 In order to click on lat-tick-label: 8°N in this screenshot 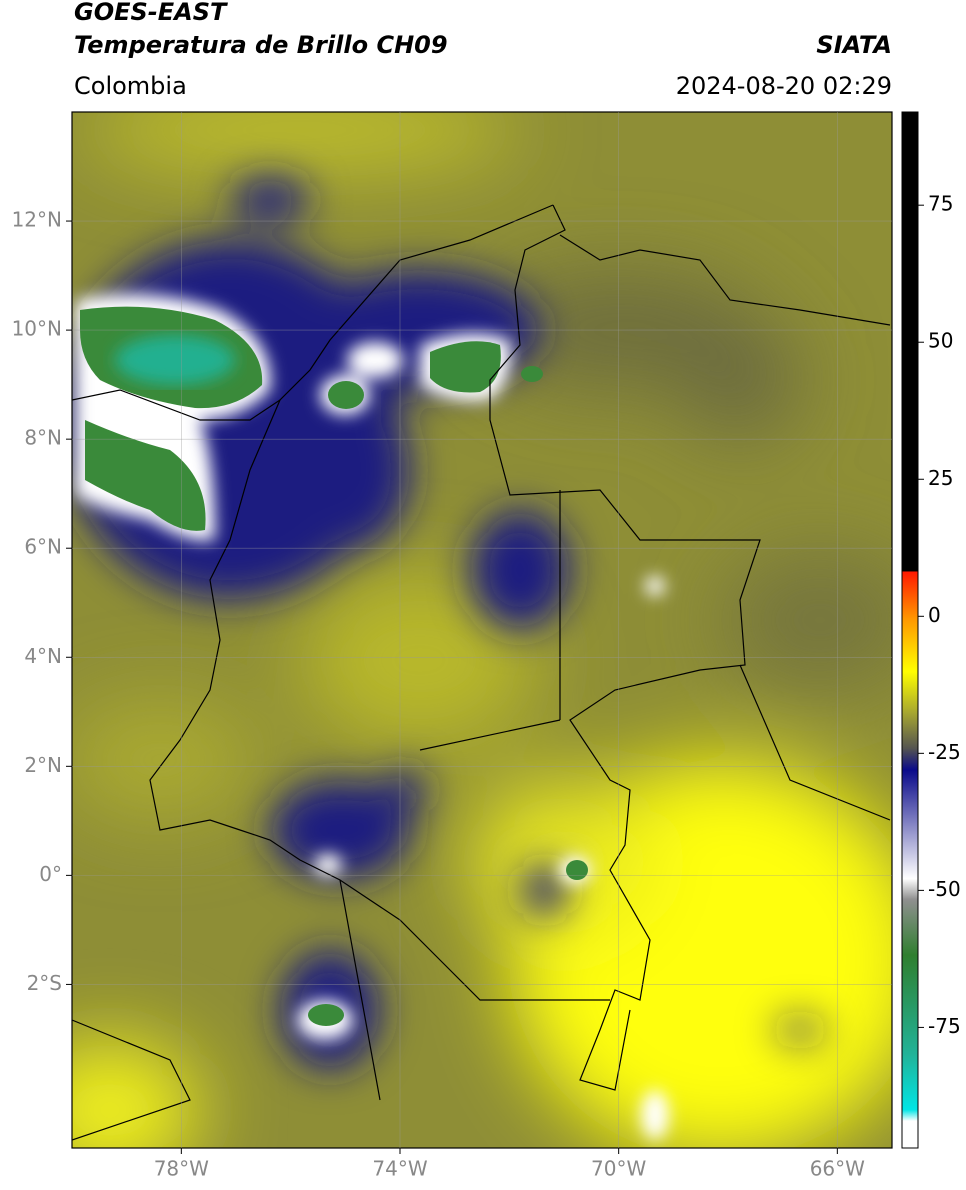, I will do `click(43, 438)`.